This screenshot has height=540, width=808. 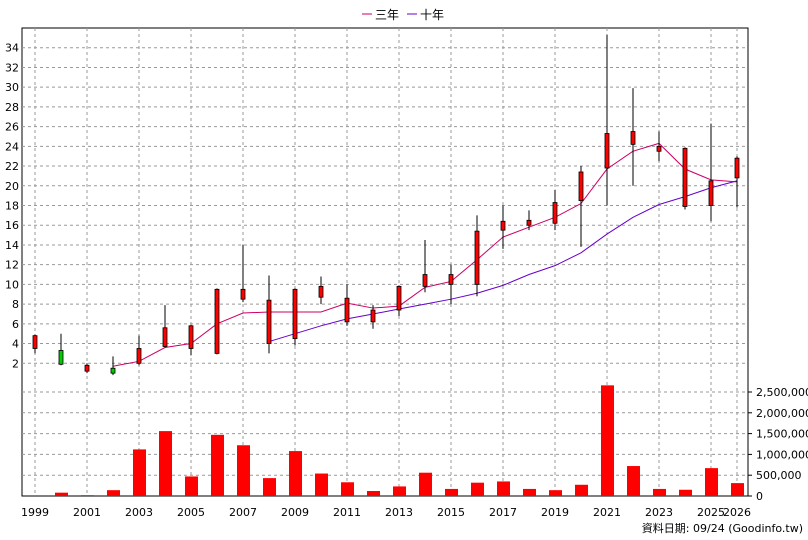 What do you see at coordinates (12, 206) in the screenshot?
I see `price-tick-label: 18` at bounding box center [12, 206].